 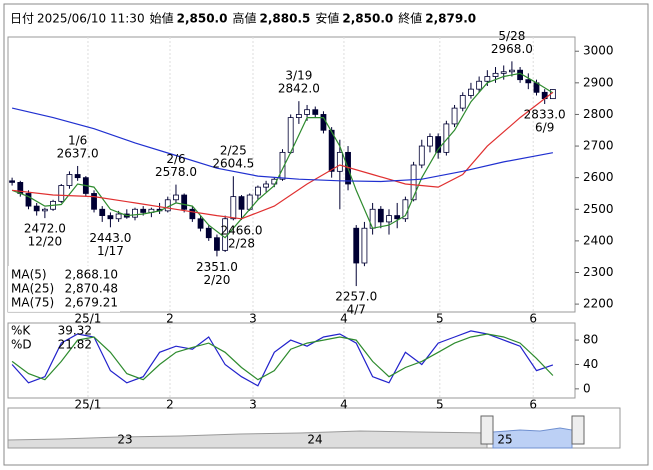 I want to click on y-tick-label: 3000, so click(x=598, y=51).